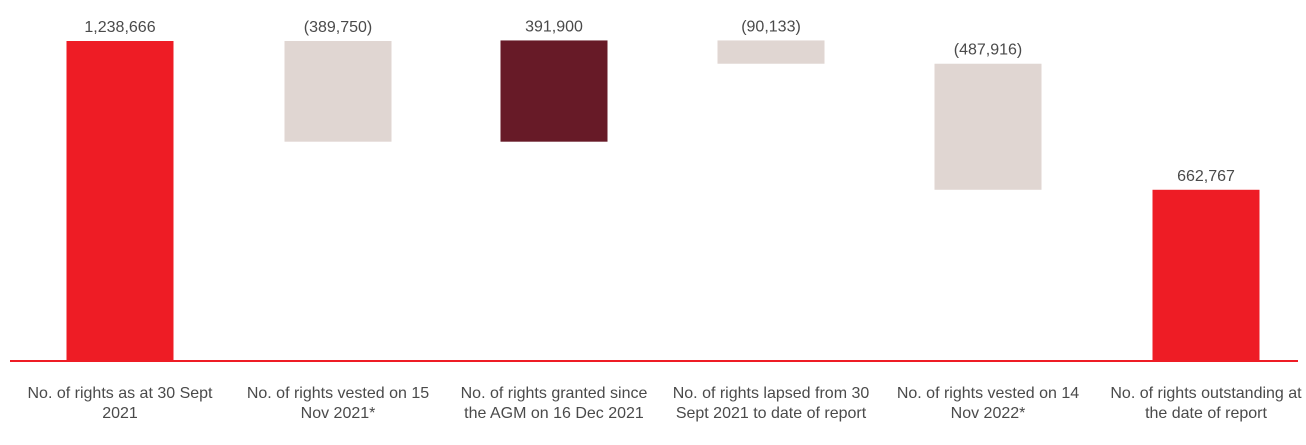 The width and height of the screenshot is (1306, 445). I want to click on value-label-2: (389,750), so click(338, 27).